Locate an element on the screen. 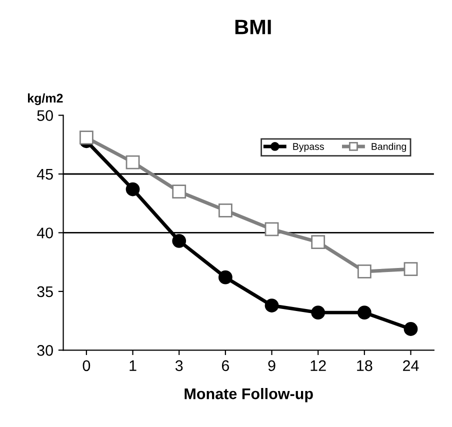 The width and height of the screenshot is (452, 427). y-tick-label: 35 is located at coordinates (45, 292).